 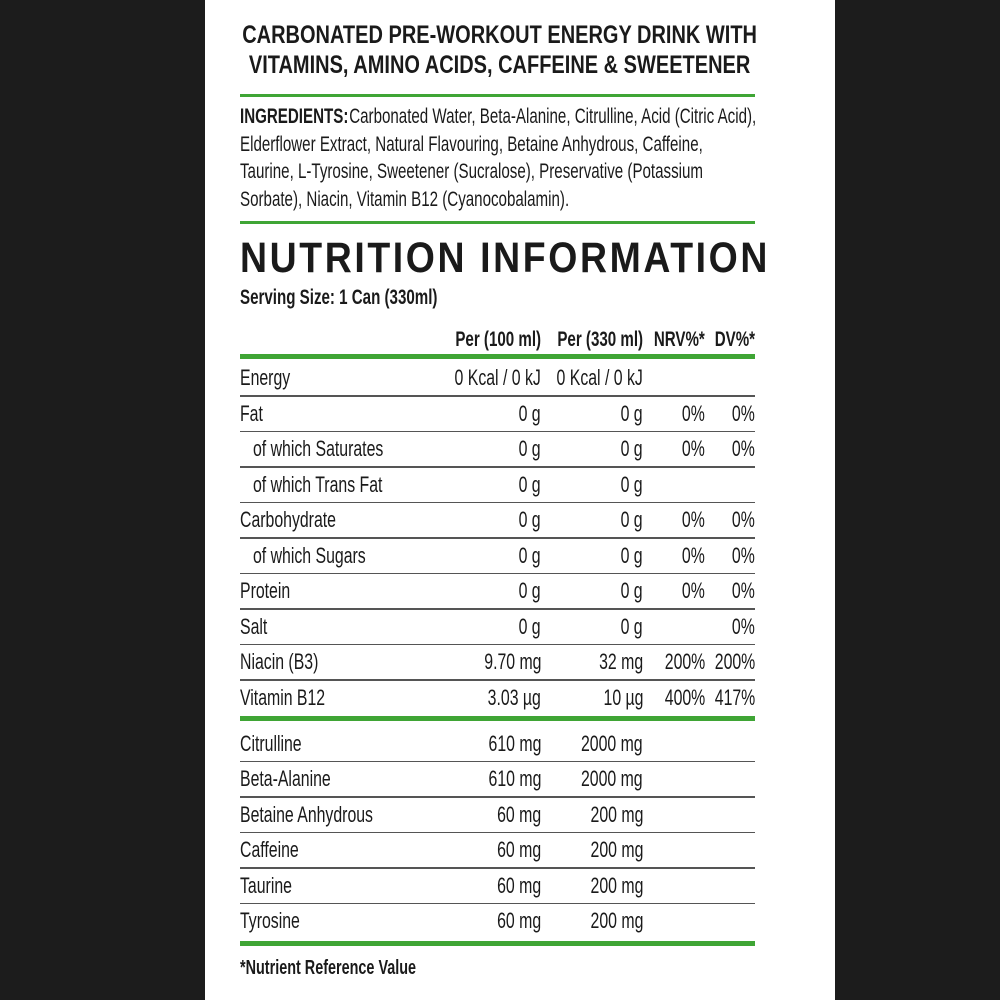 What do you see at coordinates (600, 339) in the screenshot?
I see `column-header: Per (330 ml)` at bounding box center [600, 339].